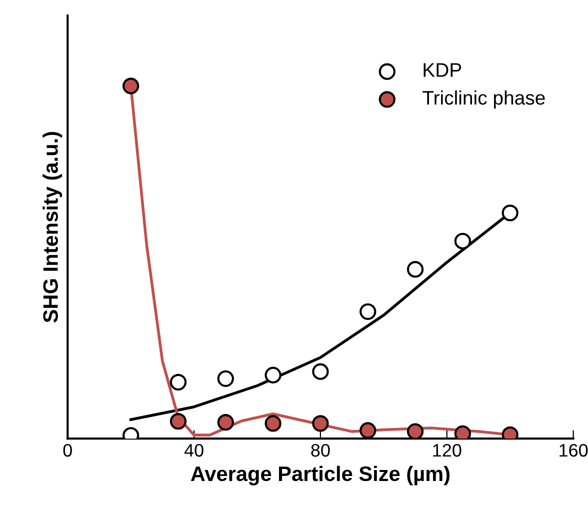  I want to click on x-tick-label: 0, so click(67, 450).